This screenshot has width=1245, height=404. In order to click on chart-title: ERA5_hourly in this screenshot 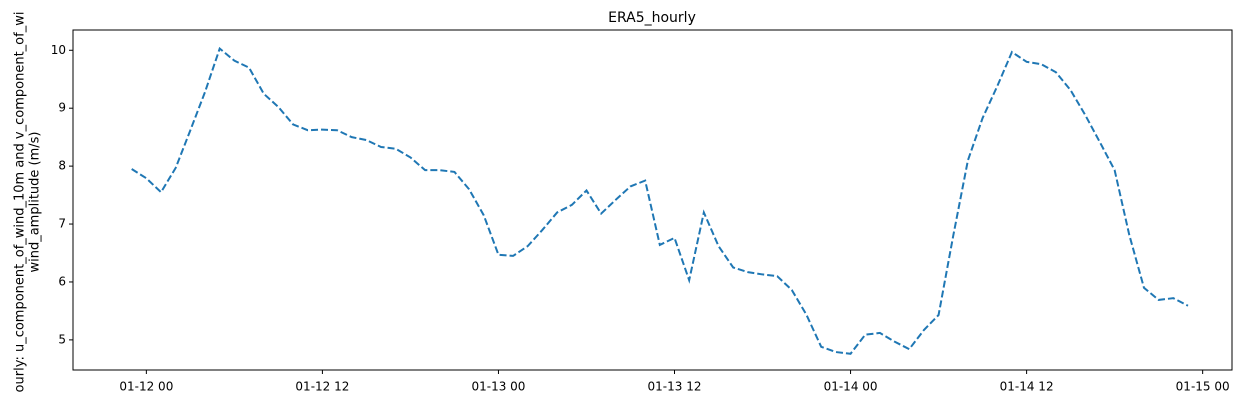, I will do `click(652, 18)`.